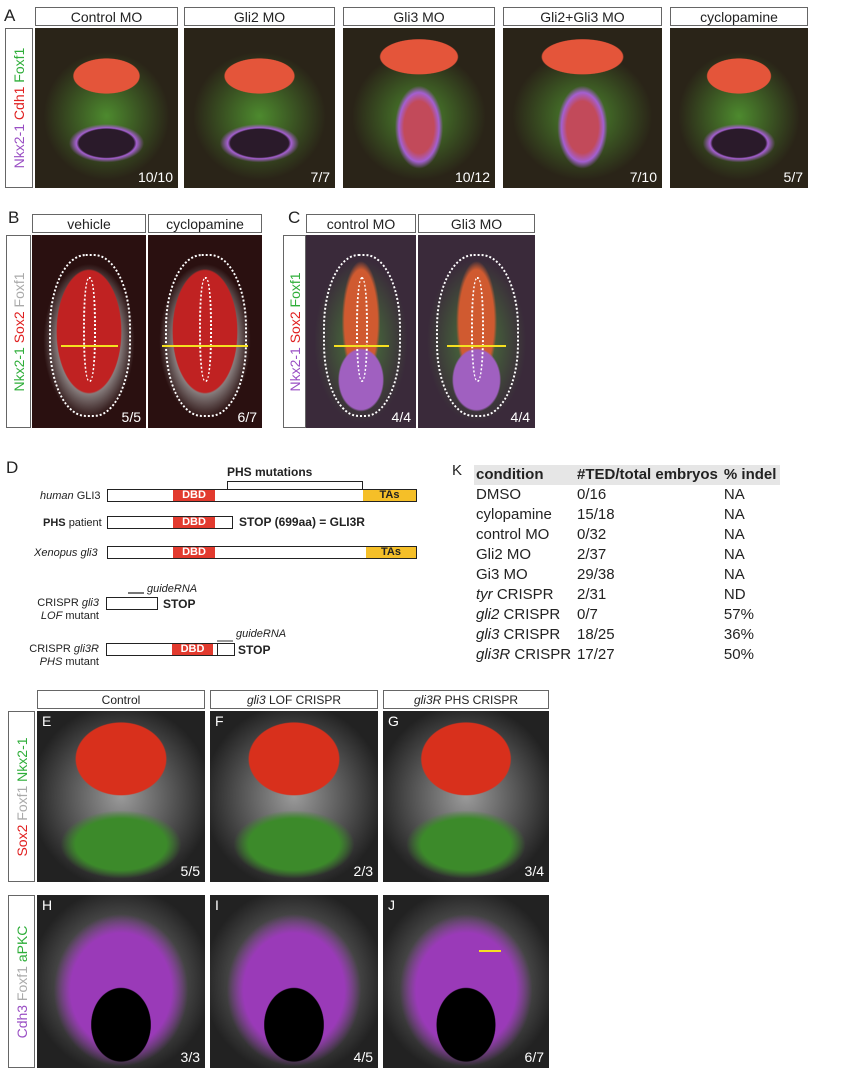  I want to click on panel-label: G, so click(393, 721).